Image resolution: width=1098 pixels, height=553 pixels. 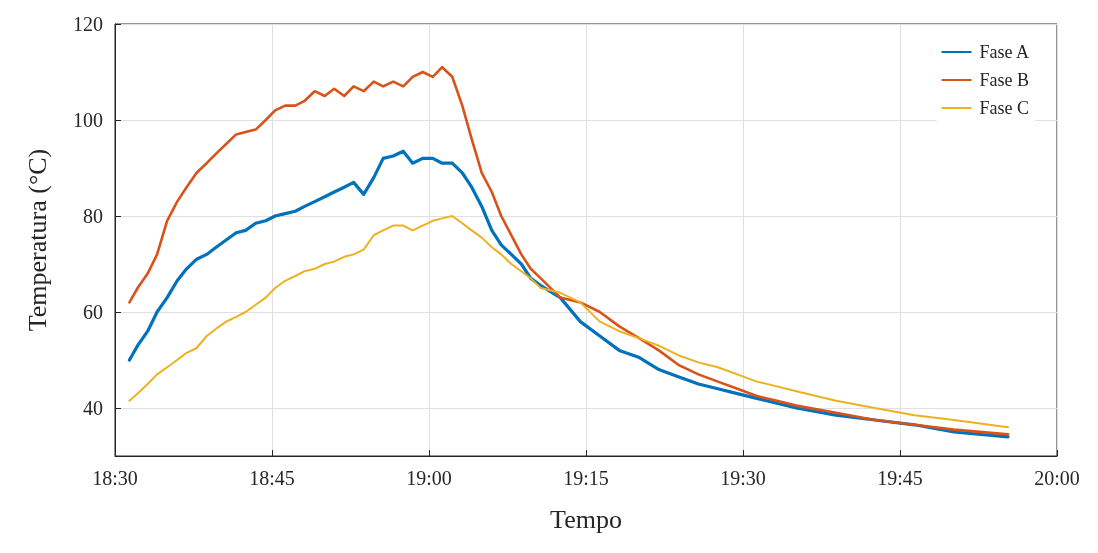 I want to click on y-tick-label: 100, so click(x=88, y=120).